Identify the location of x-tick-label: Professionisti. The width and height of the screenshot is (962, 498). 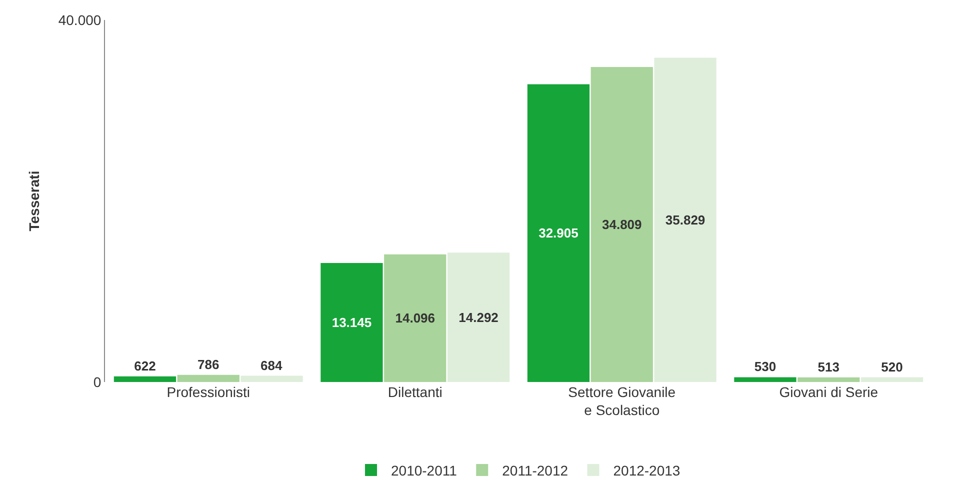
(208, 392).